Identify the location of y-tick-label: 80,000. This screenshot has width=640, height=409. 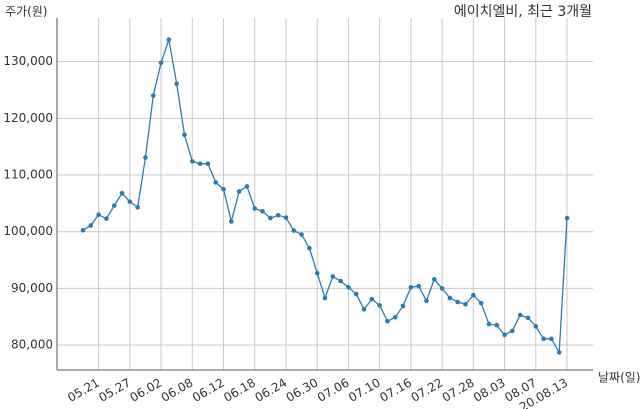
(32, 345).